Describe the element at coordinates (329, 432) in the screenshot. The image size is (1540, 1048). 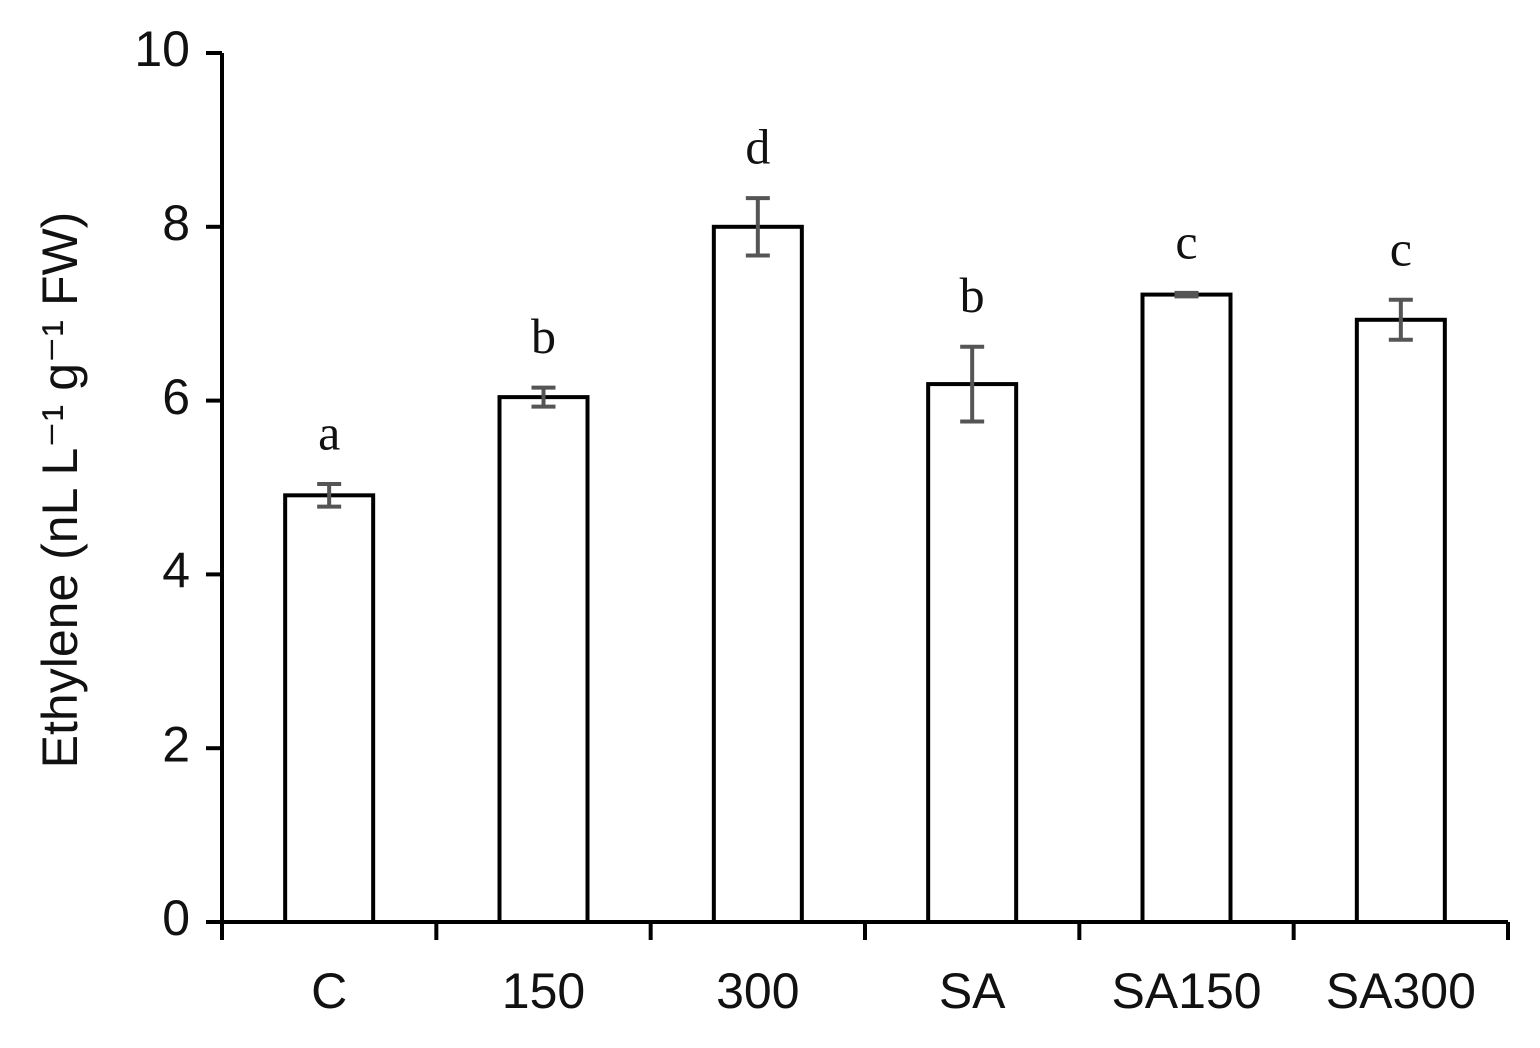
I see `annotation: a` at that location.